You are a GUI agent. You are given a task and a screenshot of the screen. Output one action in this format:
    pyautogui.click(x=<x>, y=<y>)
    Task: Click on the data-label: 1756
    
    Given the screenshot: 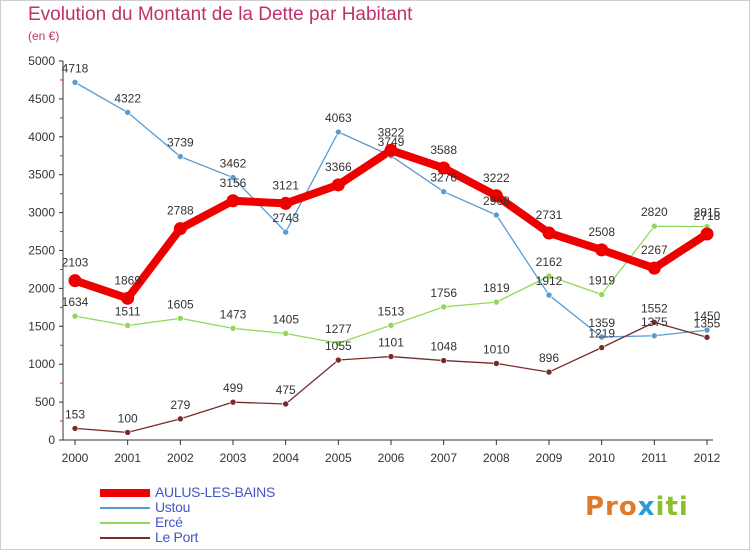 What is the action you would take?
    pyautogui.click(x=443, y=293)
    